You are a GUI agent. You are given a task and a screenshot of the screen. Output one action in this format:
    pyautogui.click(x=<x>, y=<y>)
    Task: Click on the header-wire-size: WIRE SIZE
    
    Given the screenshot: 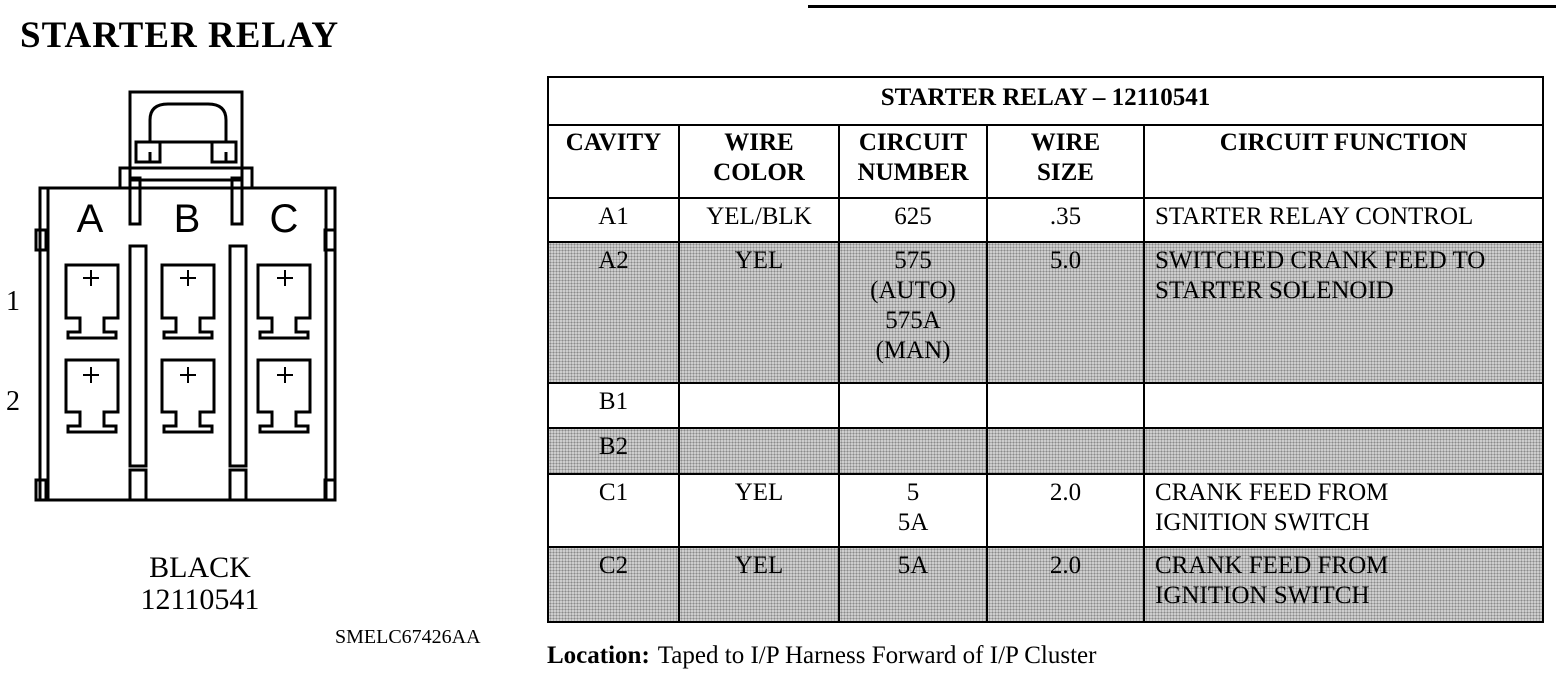 What is the action you would take?
    pyautogui.click(x=1065, y=161)
    